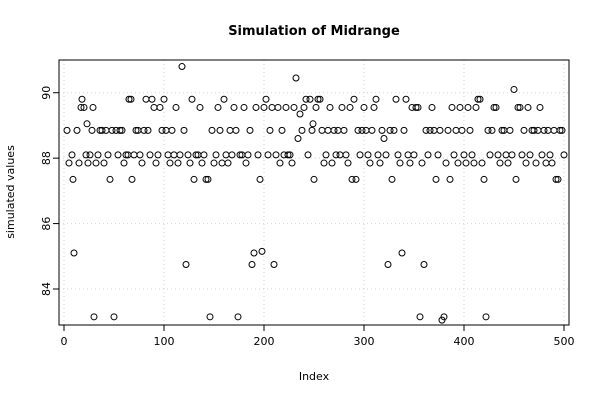  What do you see at coordinates (46, 289) in the screenshot?
I see `y-tick-label: 84` at bounding box center [46, 289].